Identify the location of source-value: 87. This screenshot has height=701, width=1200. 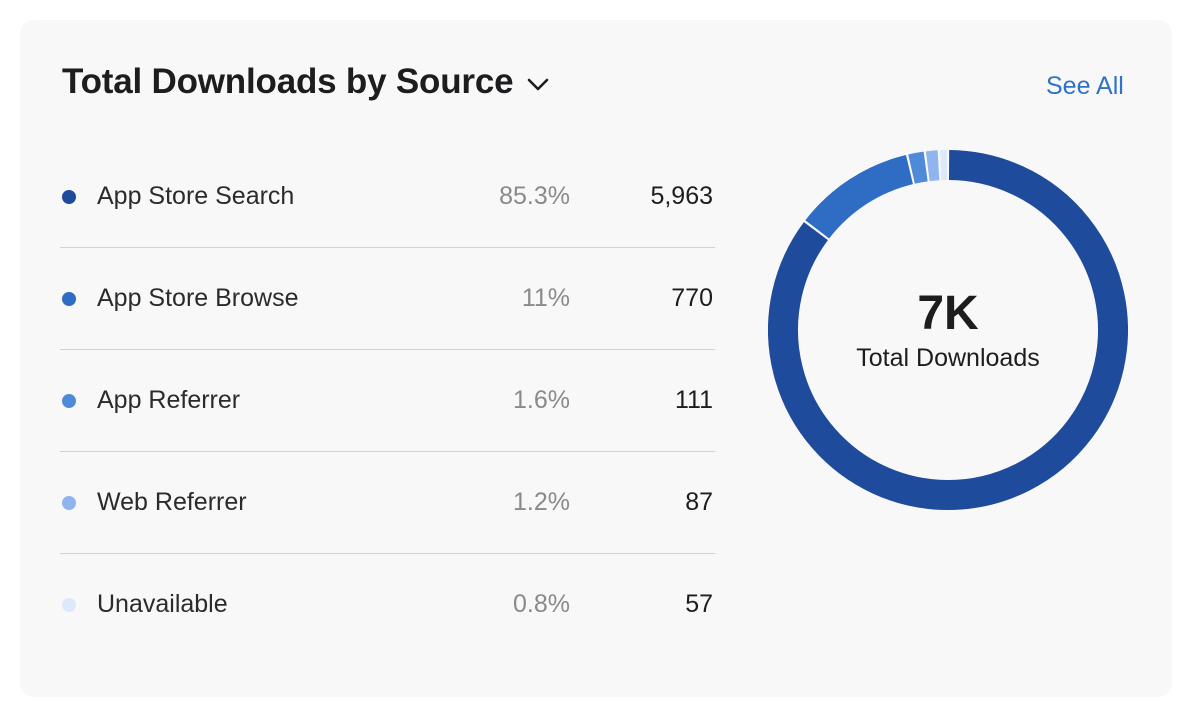
(699, 502).